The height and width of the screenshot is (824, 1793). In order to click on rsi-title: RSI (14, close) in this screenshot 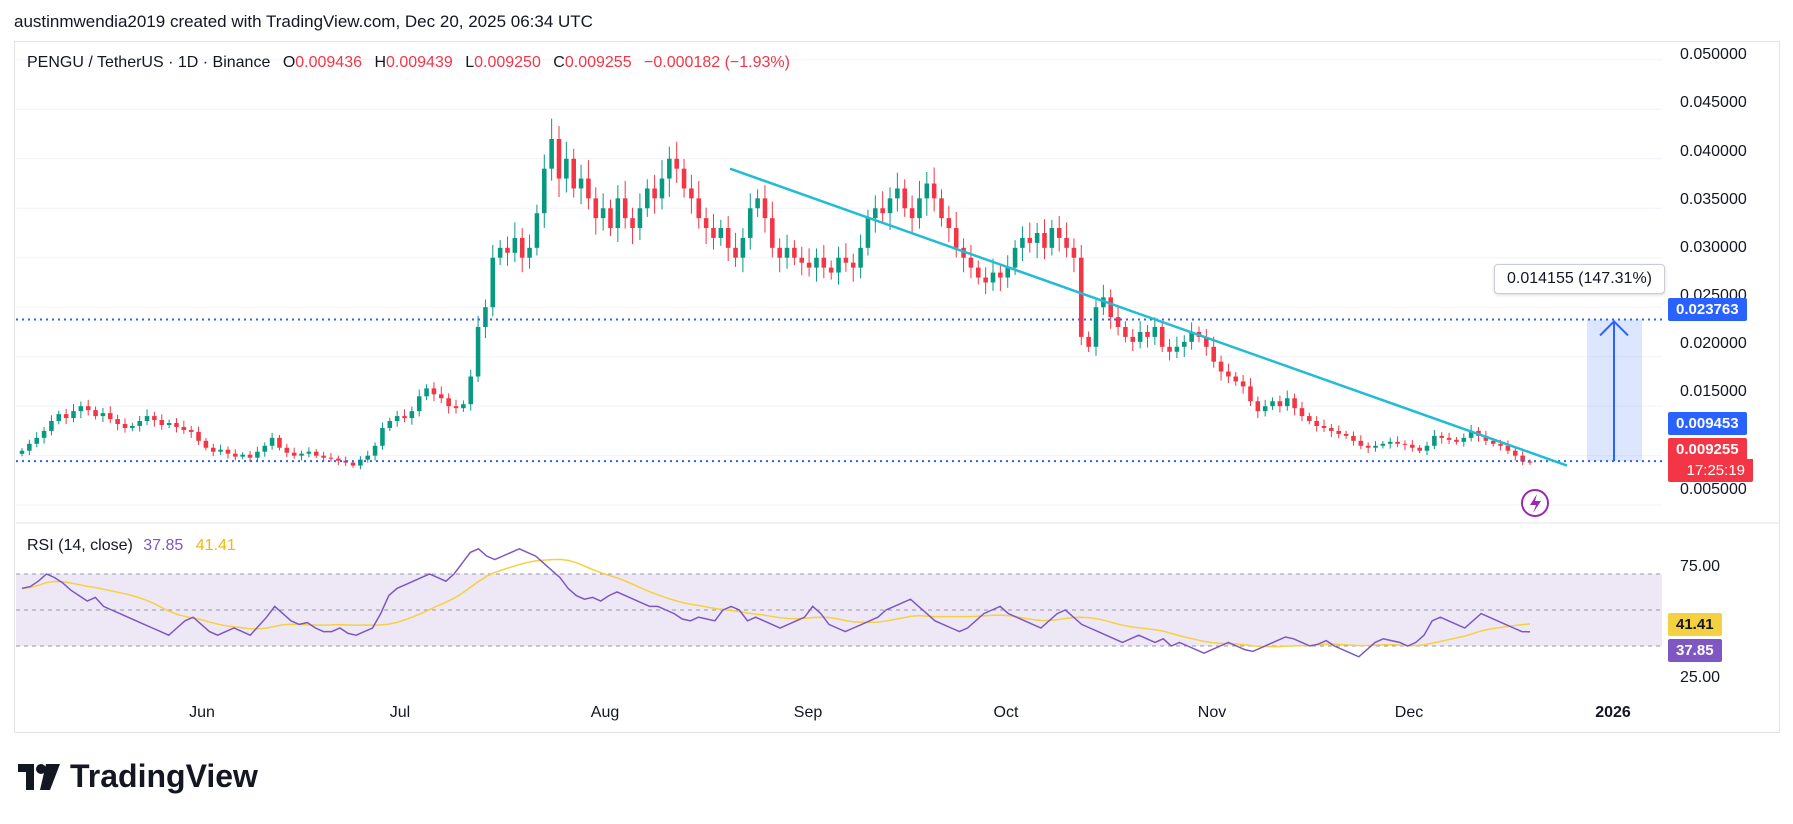, I will do `click(80, 545)`.